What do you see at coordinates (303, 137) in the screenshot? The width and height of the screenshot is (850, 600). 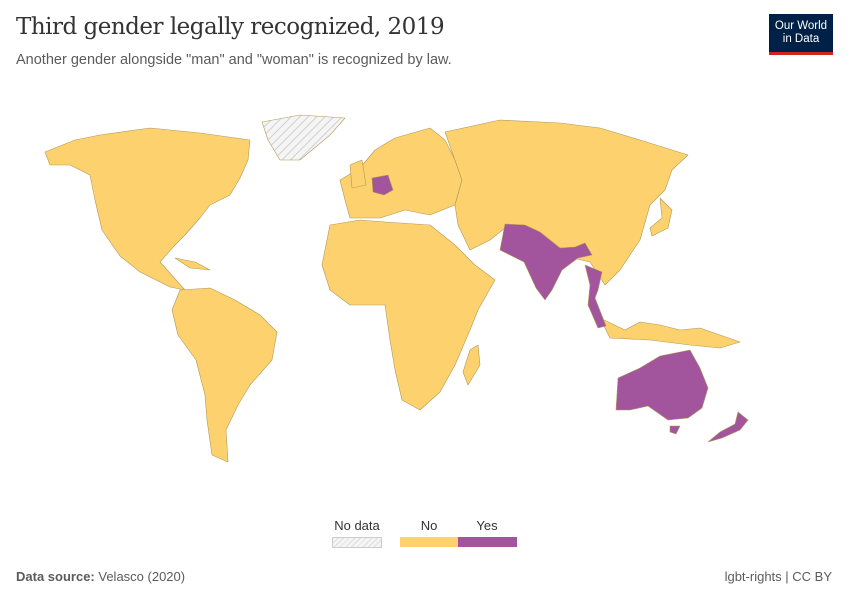 I see `greenland` at bounding box center [303, 137].